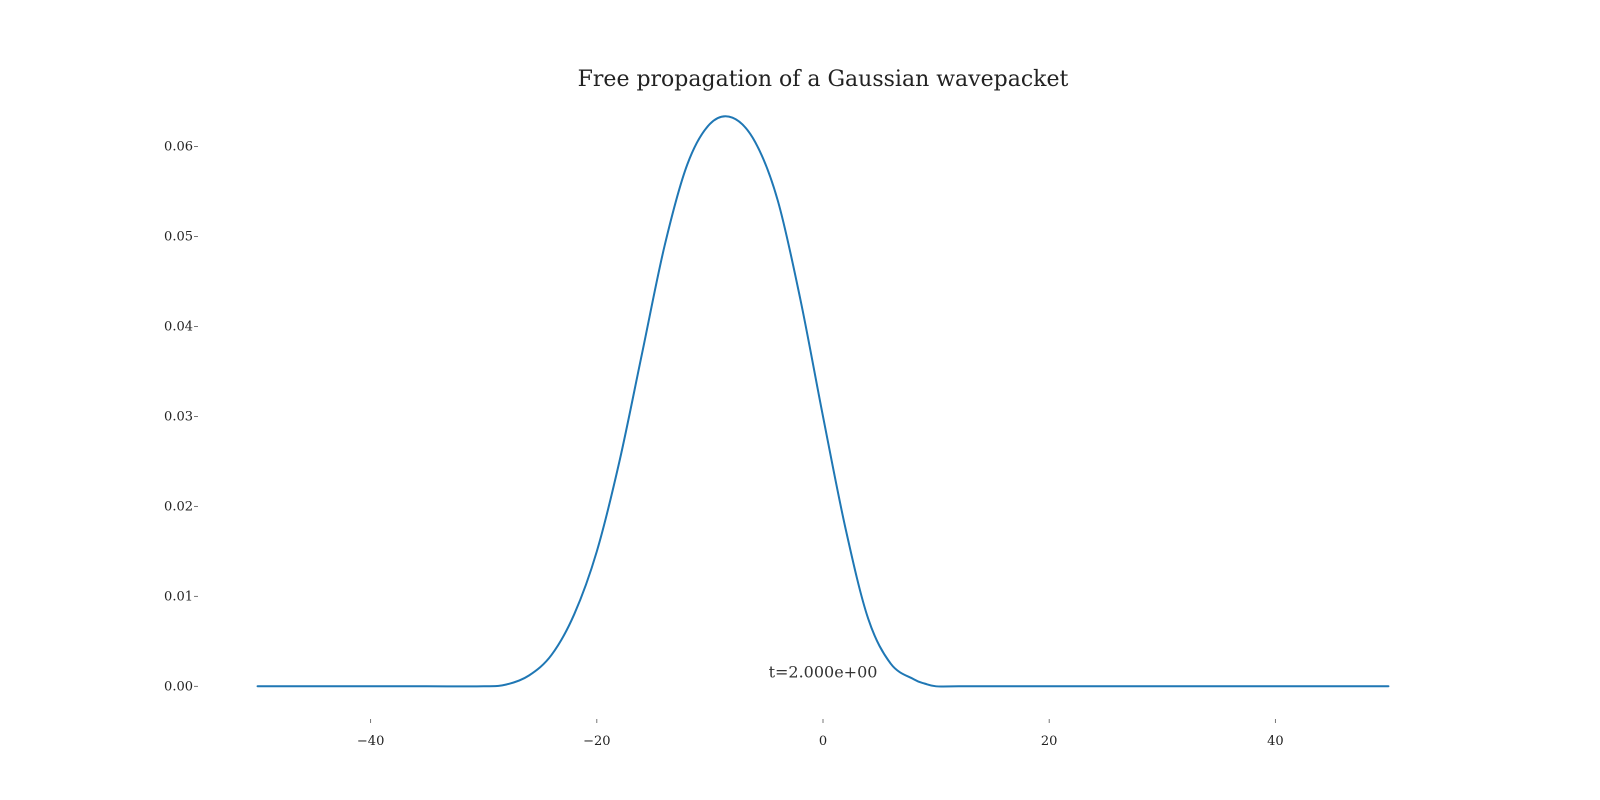 The image size is (1600, 800). I want to click on y-tick-label: 0.03, so click(178, 416).